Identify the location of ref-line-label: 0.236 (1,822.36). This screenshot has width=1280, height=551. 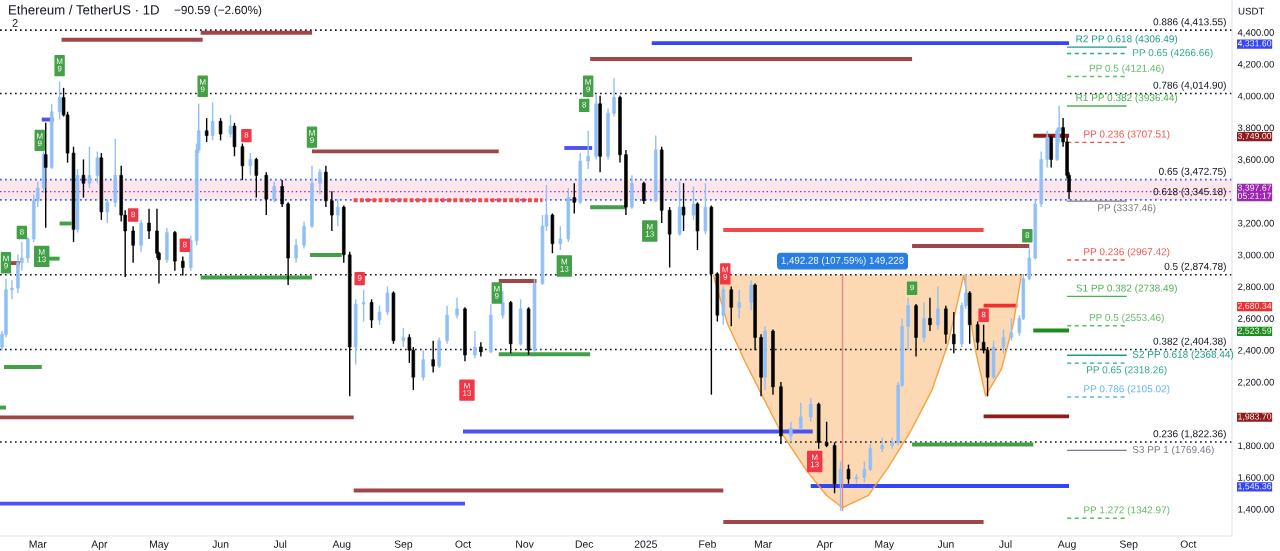
(1189, 434).